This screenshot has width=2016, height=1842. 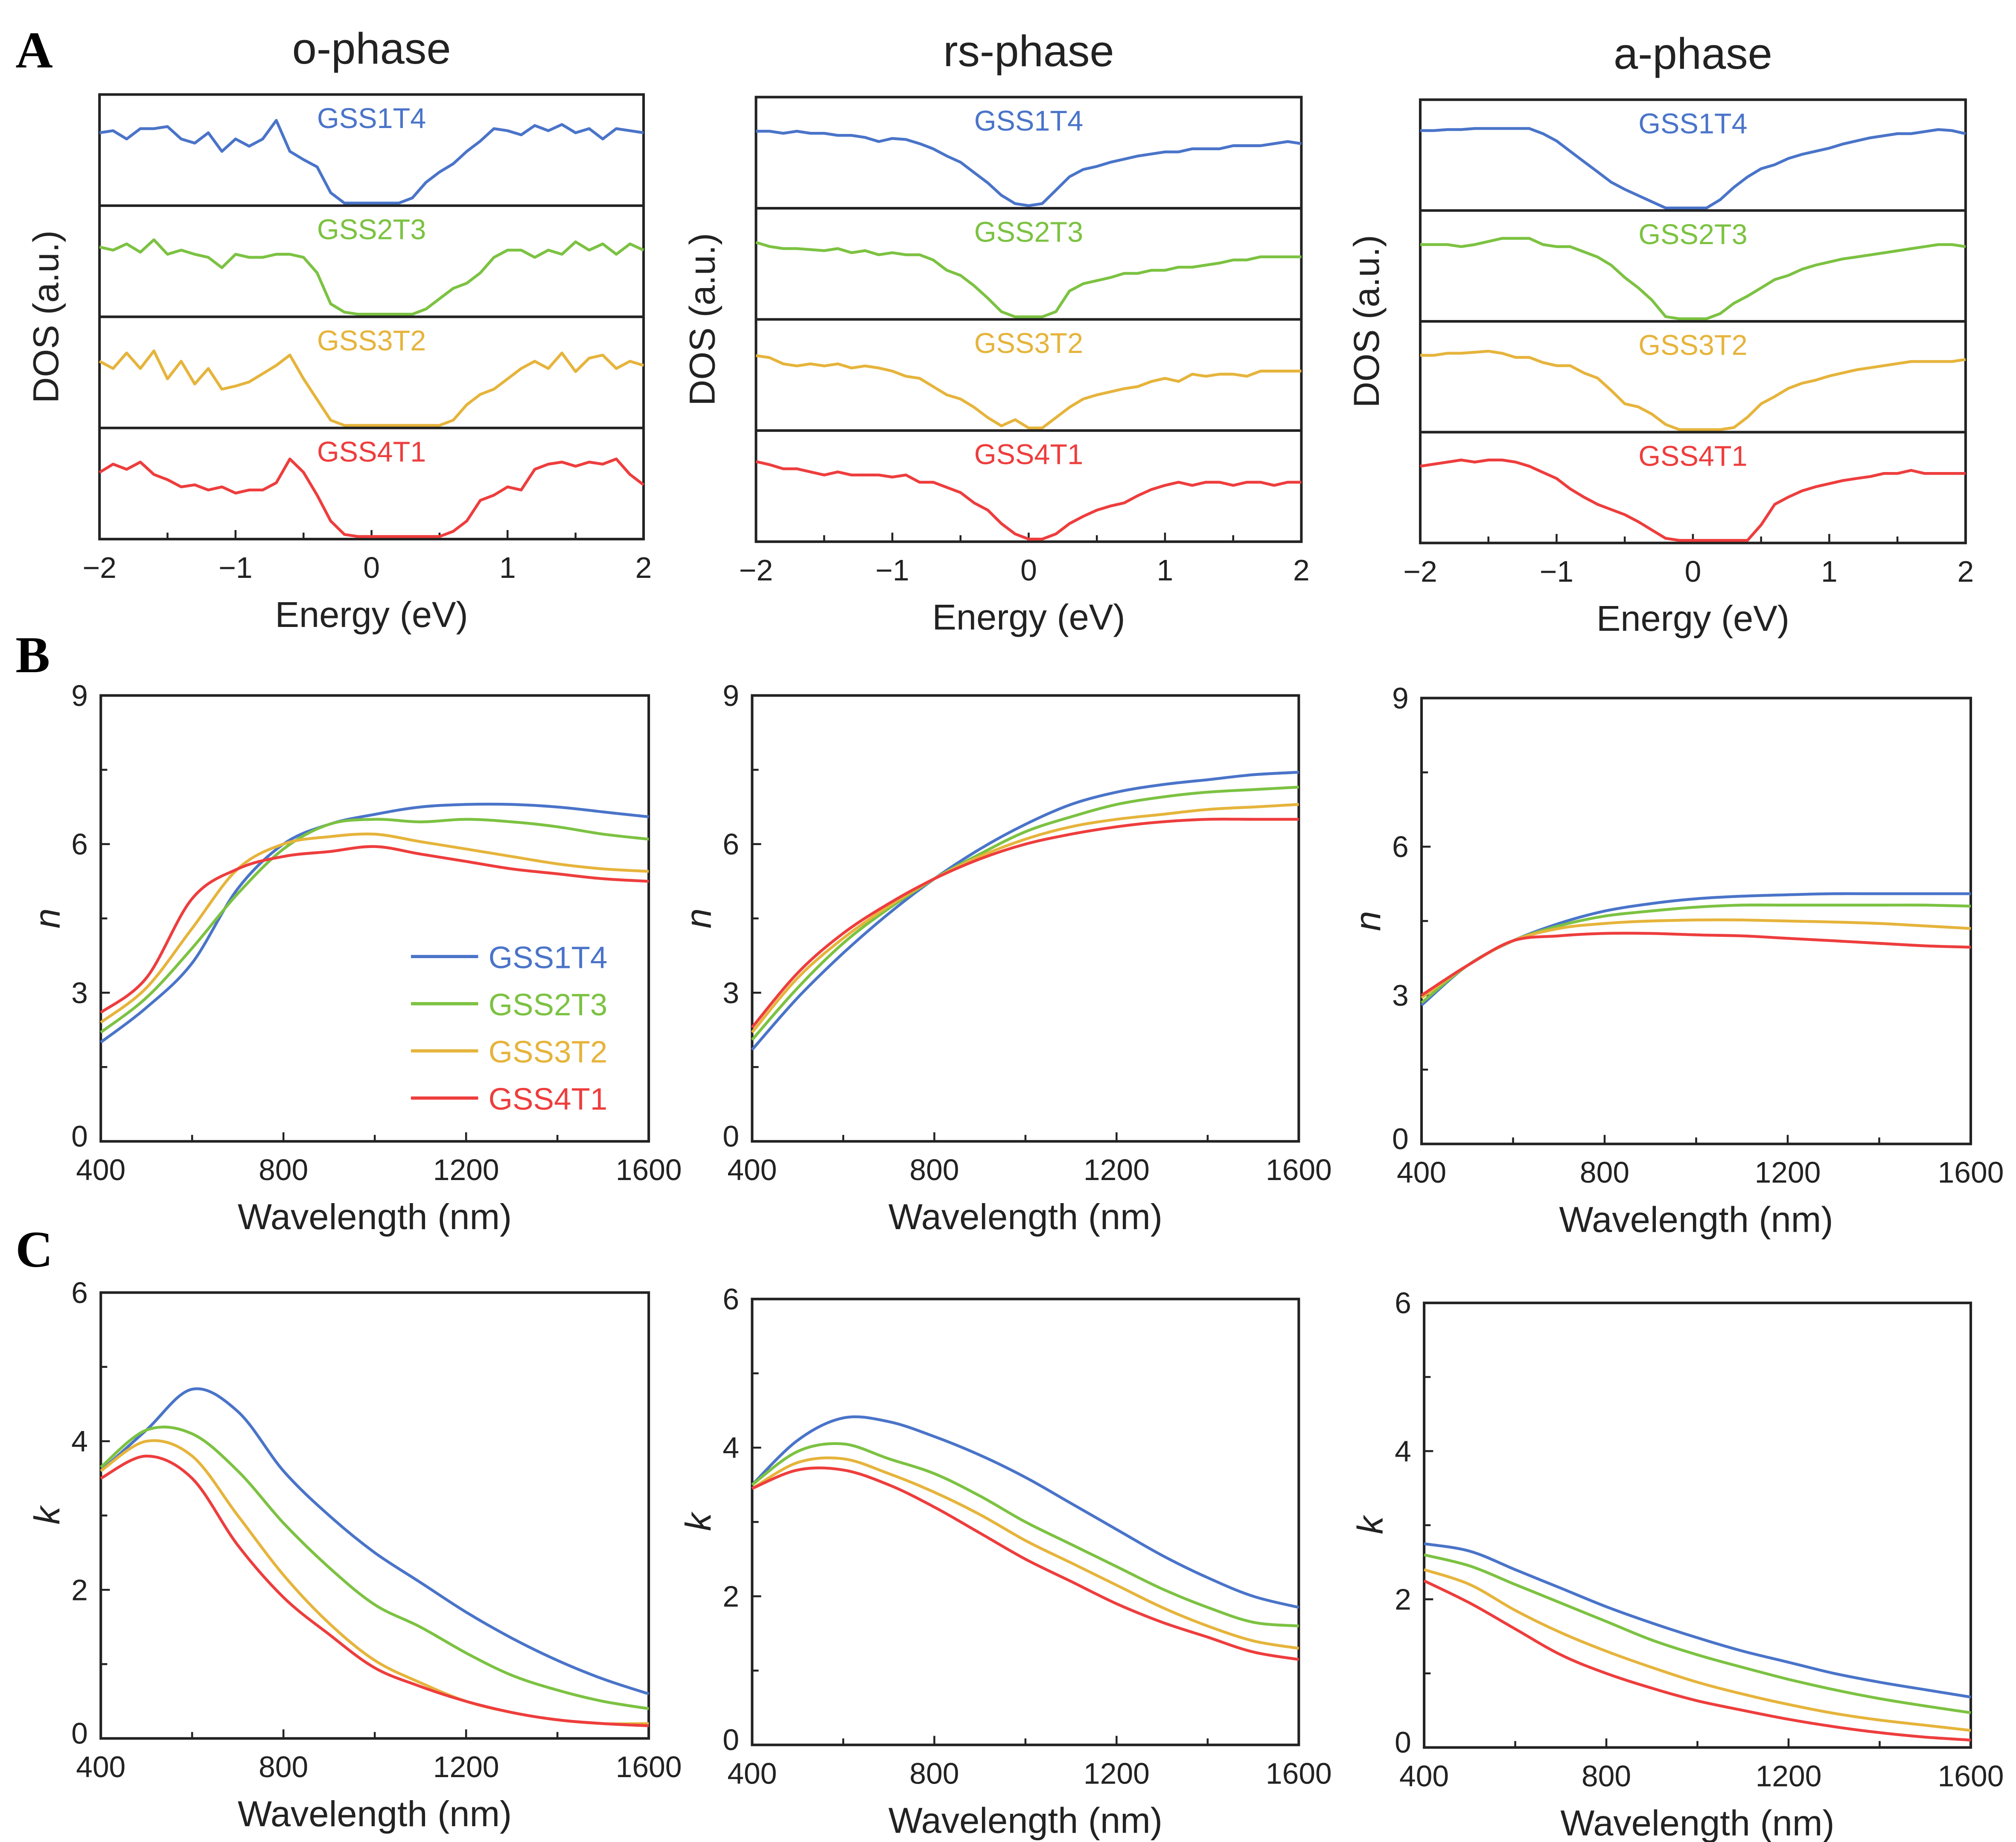 What do you see at coordinates (372, 48) in the screenshot?
I see `chart-title: o-phase` at bounding box center [372, 48].